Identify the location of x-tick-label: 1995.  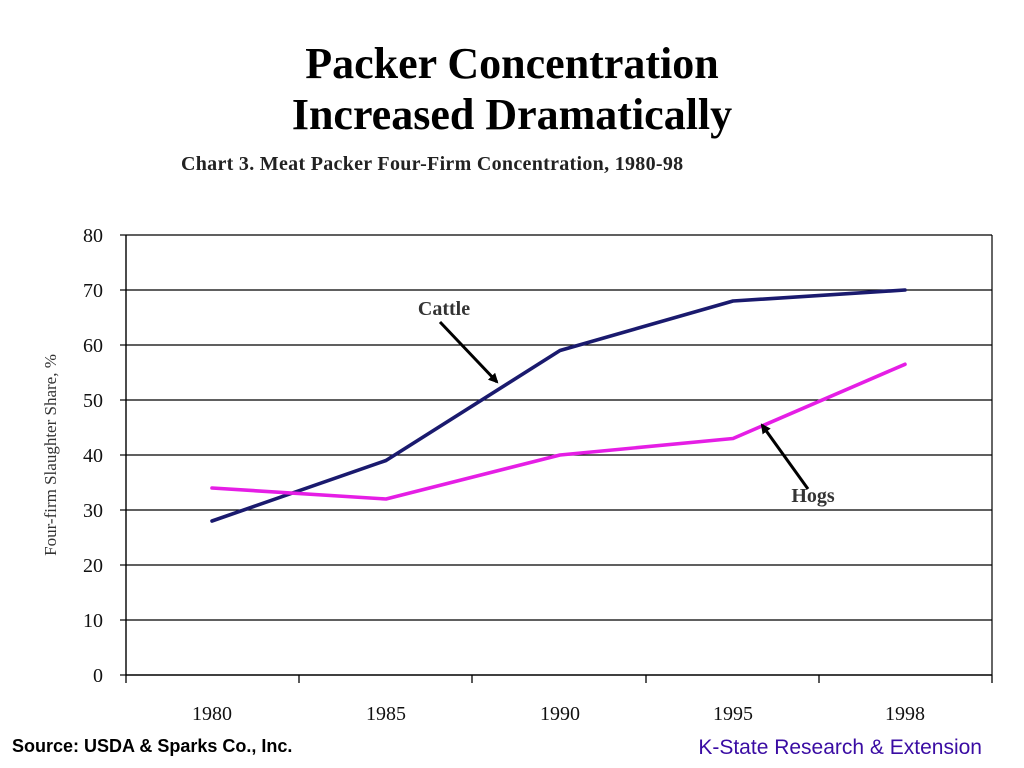
(733, 714).